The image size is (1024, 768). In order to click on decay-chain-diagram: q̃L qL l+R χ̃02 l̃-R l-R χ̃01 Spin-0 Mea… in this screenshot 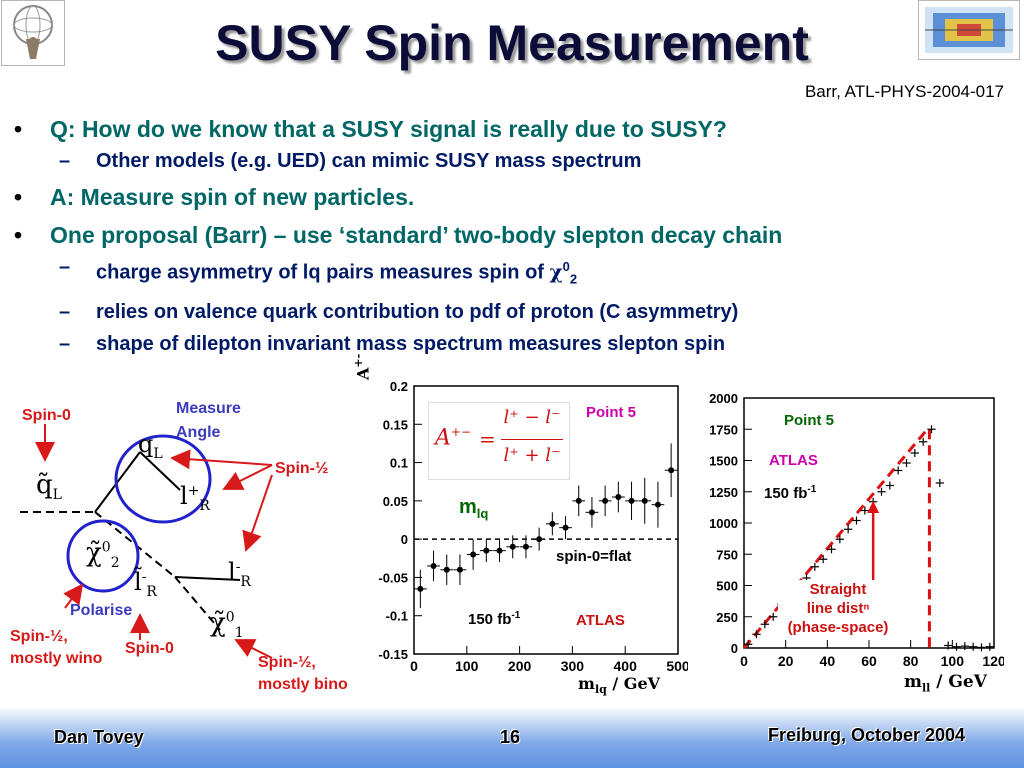, I will do `click(186, 545)`.